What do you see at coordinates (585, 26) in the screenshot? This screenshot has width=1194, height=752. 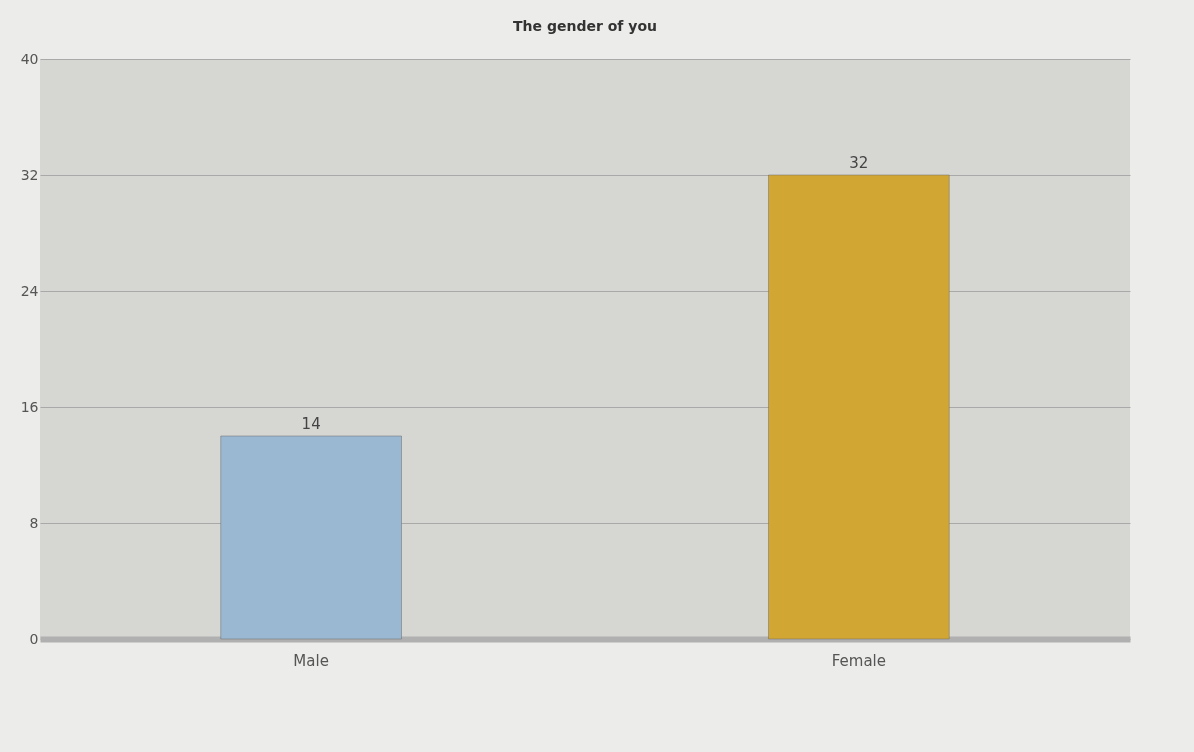 I see `chart-title: The gender of you` at bounding box center [585, 26].